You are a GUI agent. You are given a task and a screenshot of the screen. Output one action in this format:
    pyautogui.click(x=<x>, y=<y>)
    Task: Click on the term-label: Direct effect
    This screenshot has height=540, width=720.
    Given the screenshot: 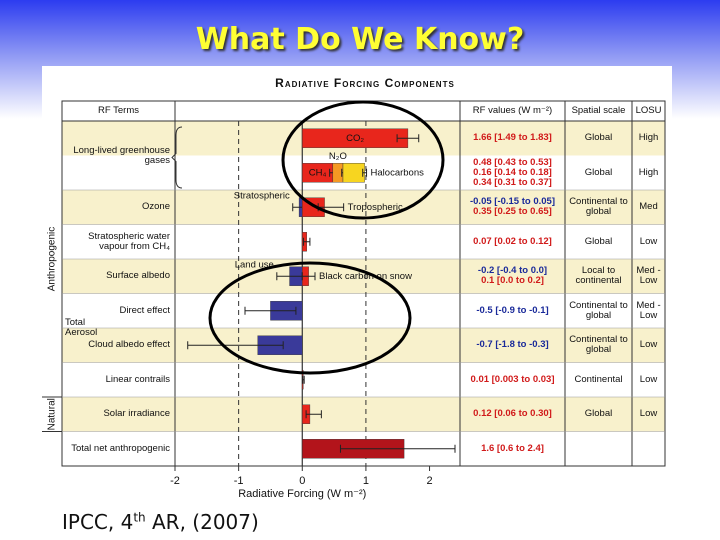 What is the action you would take?
    pyautogui.click(x=144, y=310)
    